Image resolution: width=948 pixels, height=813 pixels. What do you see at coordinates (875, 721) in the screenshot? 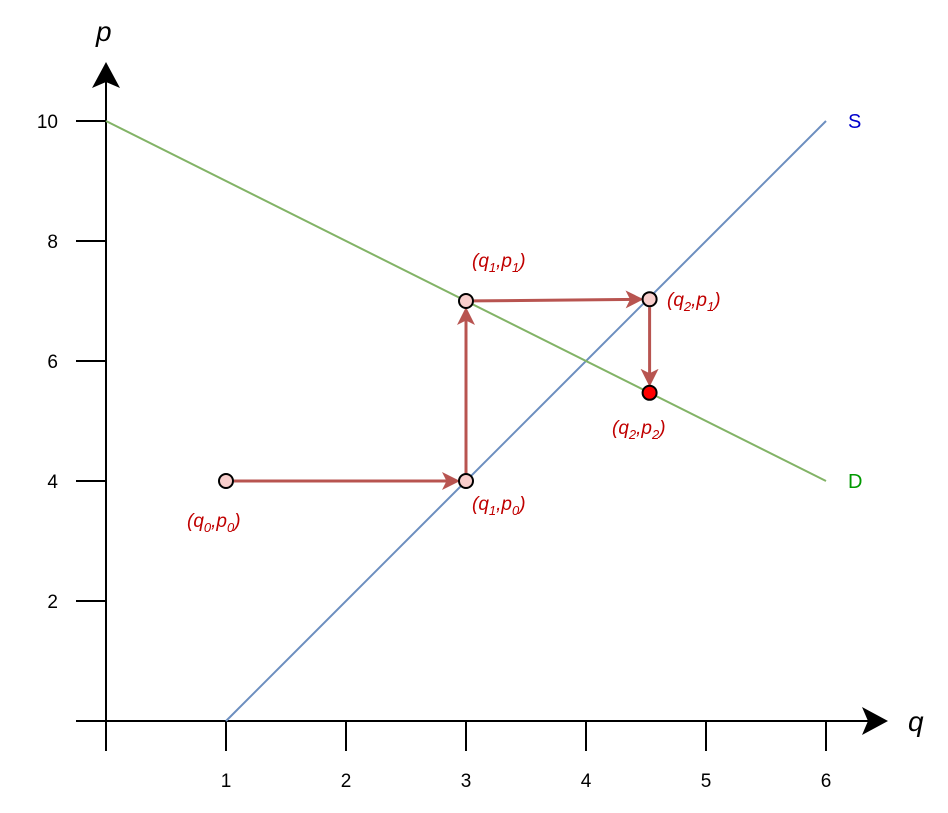
I see `x-axis-arrowhead` at bounding box center [875, 721].